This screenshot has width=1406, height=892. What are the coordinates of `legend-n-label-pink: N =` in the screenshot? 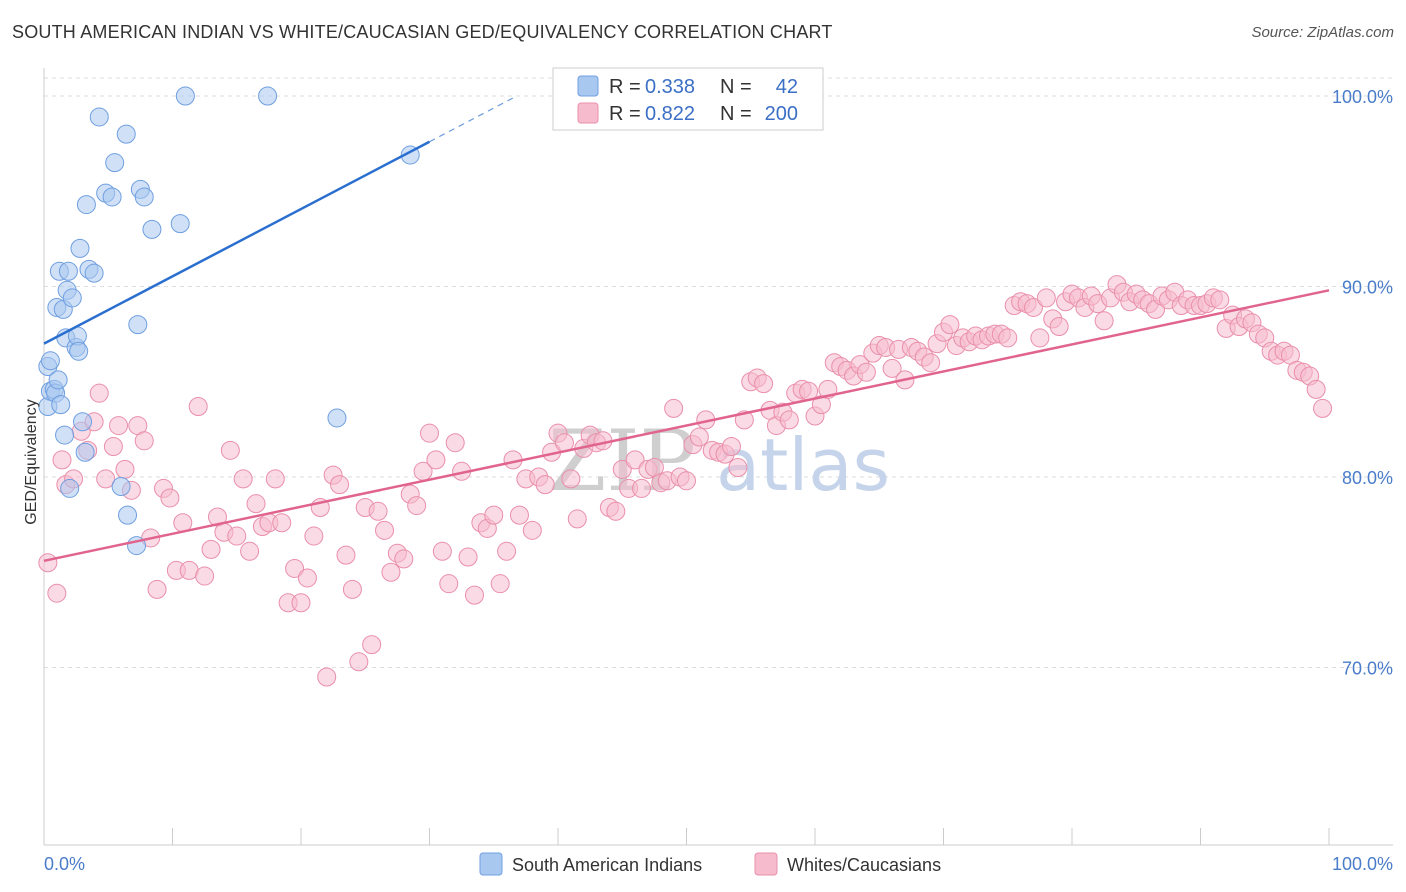 It's located at (736, 114).